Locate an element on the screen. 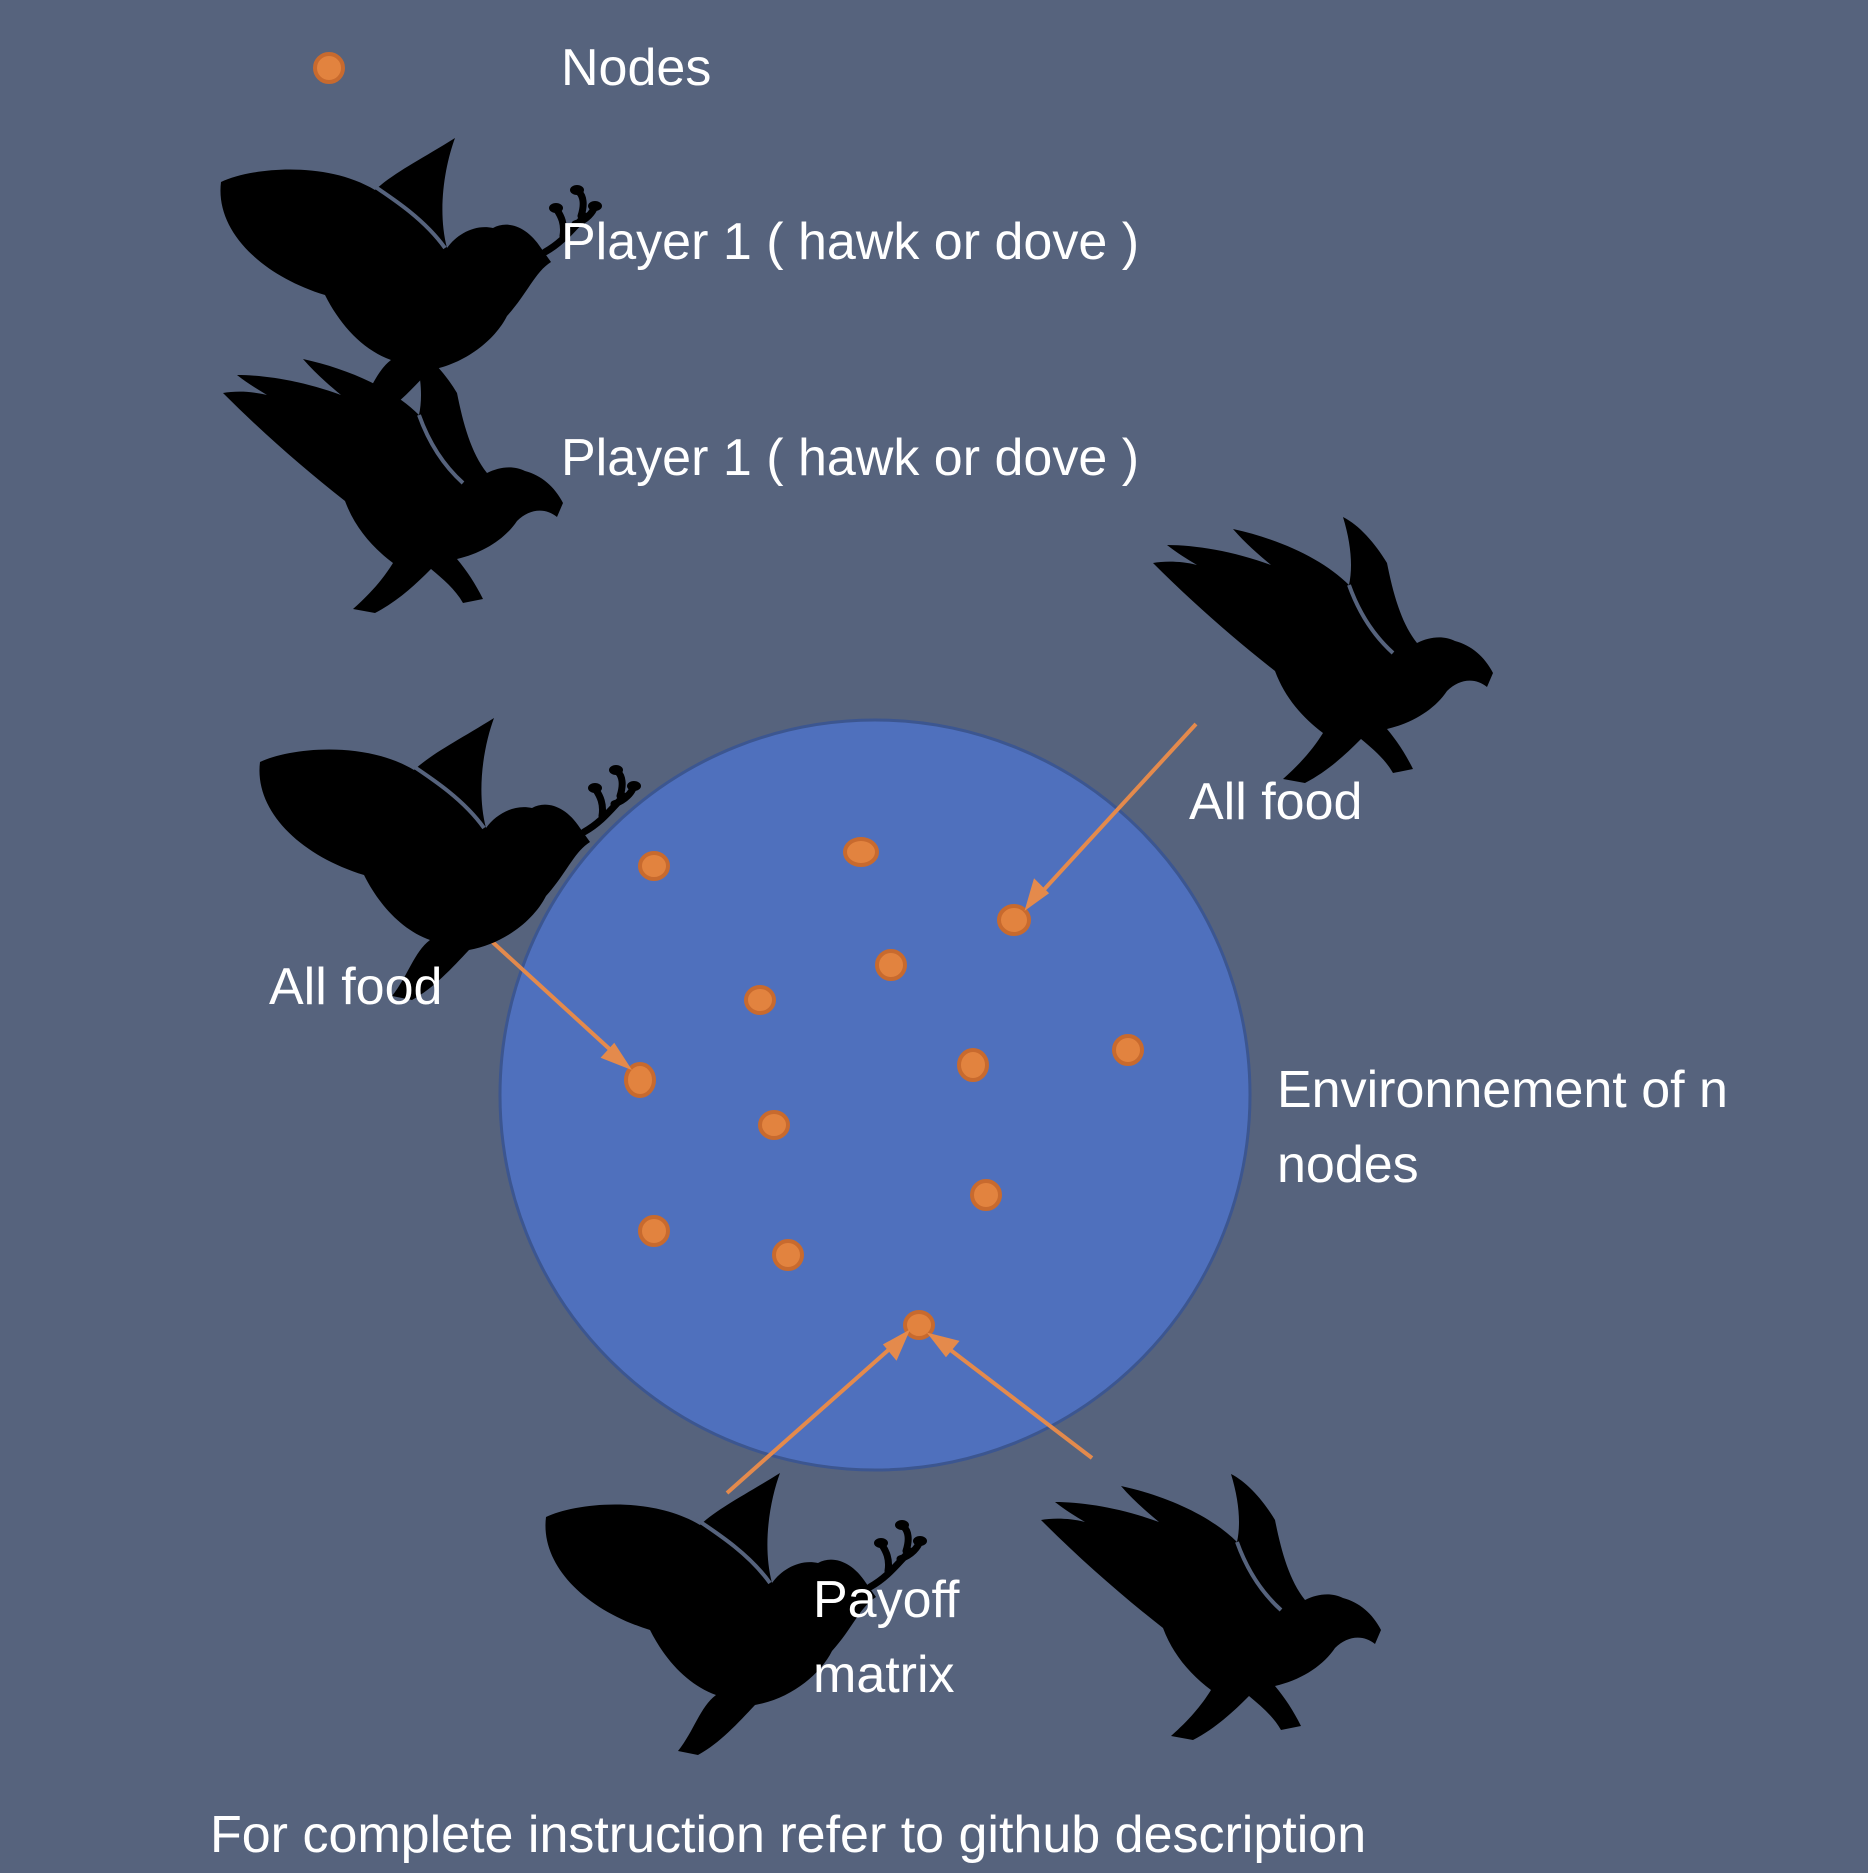 The width and height of the screenshot is (1868, 1873). arrow-payoff-dove is located at coordinates (810, 1419).